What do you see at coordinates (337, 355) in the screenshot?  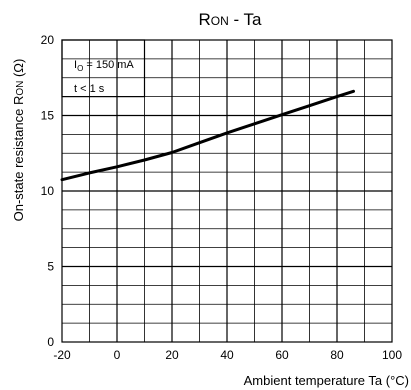 I see `x-tick-label: 80` at bounding box center [337, 355].